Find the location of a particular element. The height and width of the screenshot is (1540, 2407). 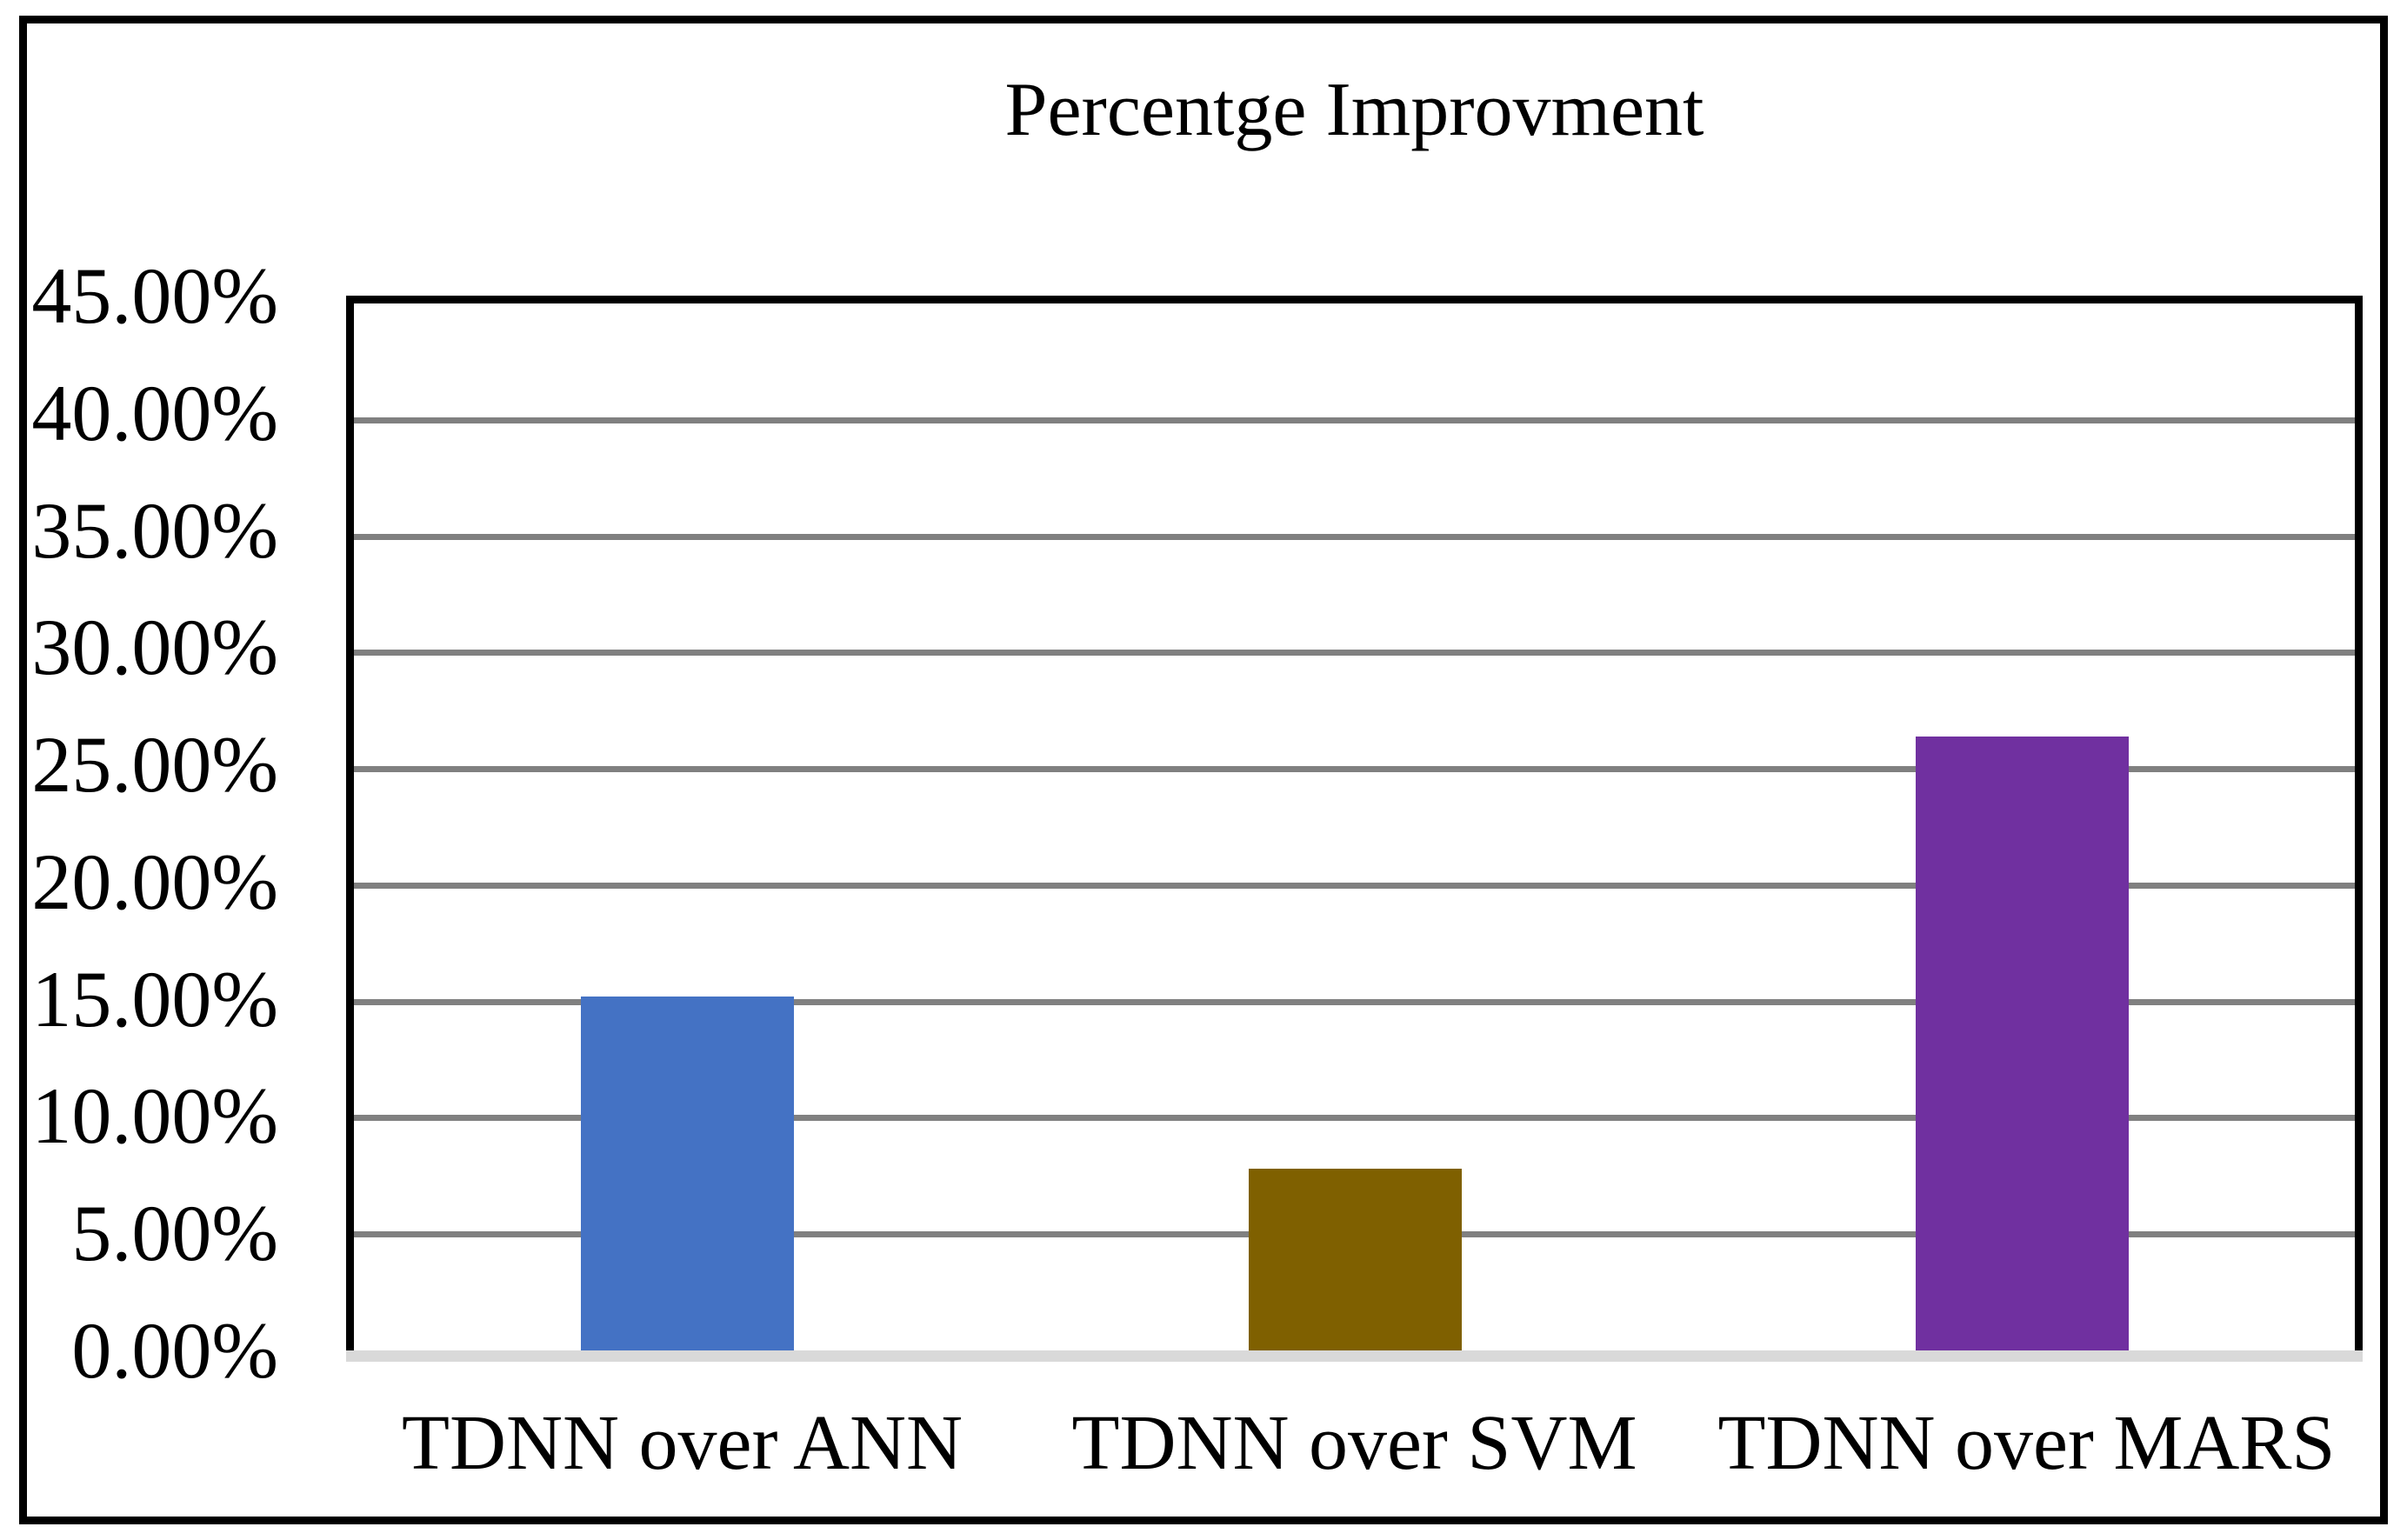

y-axis-tick-label: 25.00% is located at coordinates (154, 765).